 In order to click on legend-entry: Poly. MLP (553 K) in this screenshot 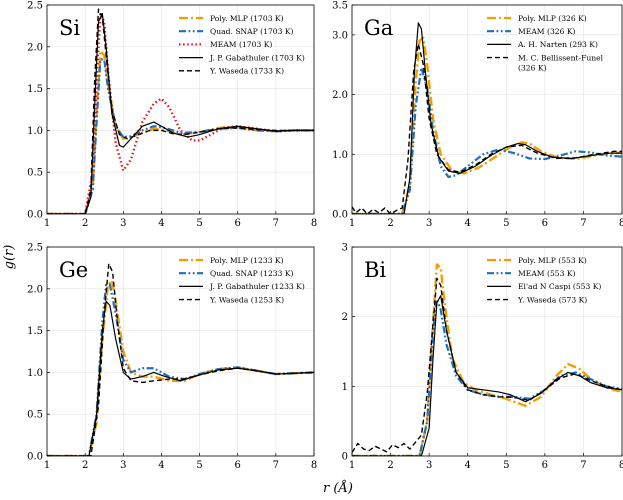, I will do `click(552, 260)`.